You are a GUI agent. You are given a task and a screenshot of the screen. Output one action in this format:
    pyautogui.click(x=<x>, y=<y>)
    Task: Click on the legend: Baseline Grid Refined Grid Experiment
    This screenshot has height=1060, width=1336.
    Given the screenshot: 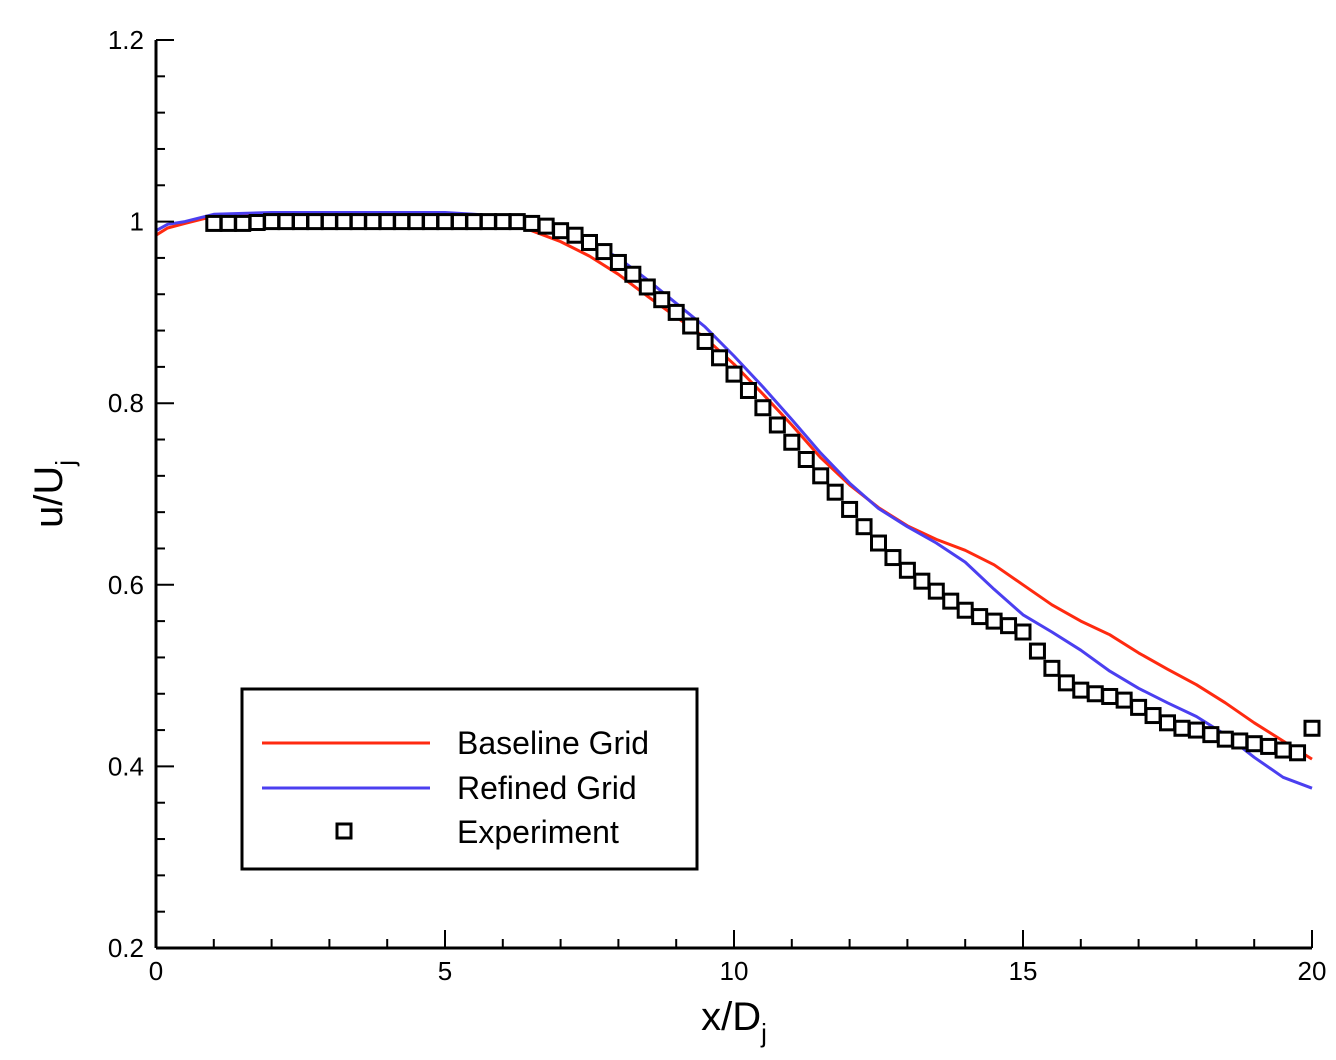 What is the action you would take?
    pyautogui.click(x=469, y=779)
    